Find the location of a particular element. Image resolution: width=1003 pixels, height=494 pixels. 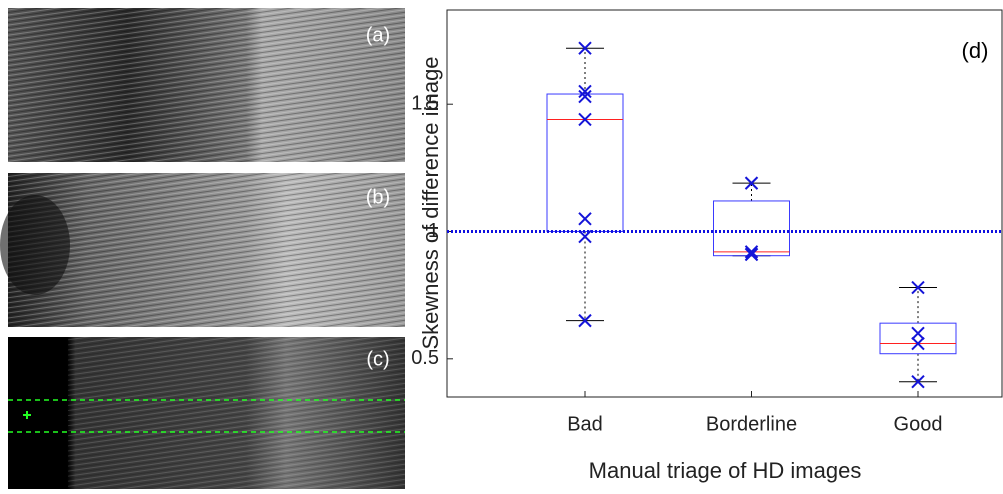

y-tick-label: 0.5 is located at coordinates (425, 358).